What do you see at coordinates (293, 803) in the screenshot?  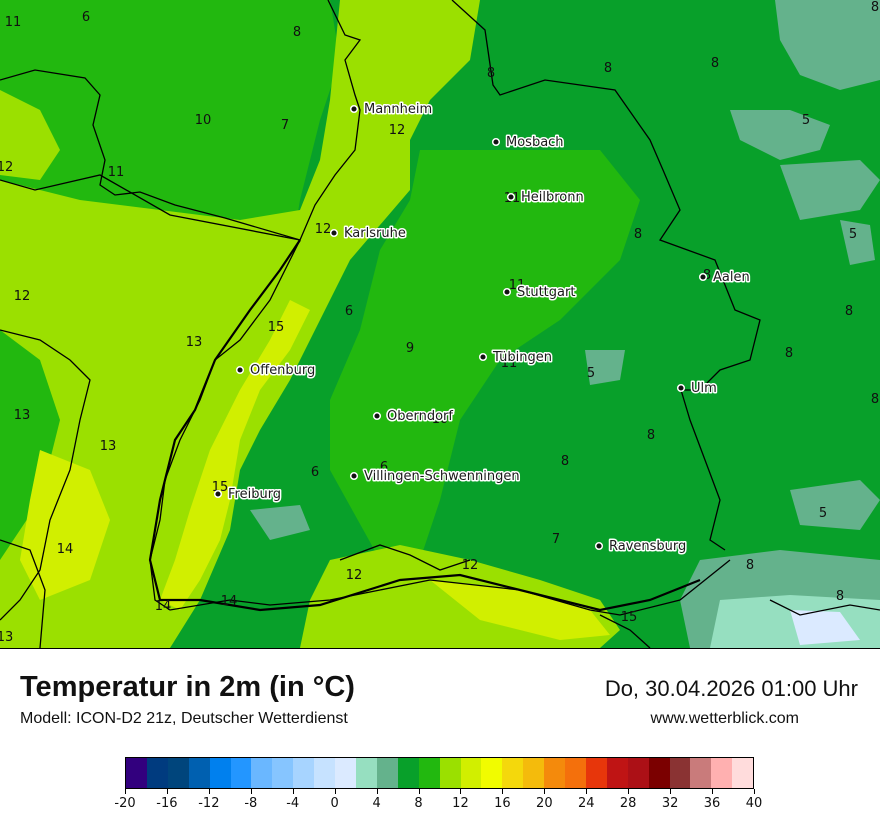 I see `tick-label: -4` at bounding box center [293, 803].